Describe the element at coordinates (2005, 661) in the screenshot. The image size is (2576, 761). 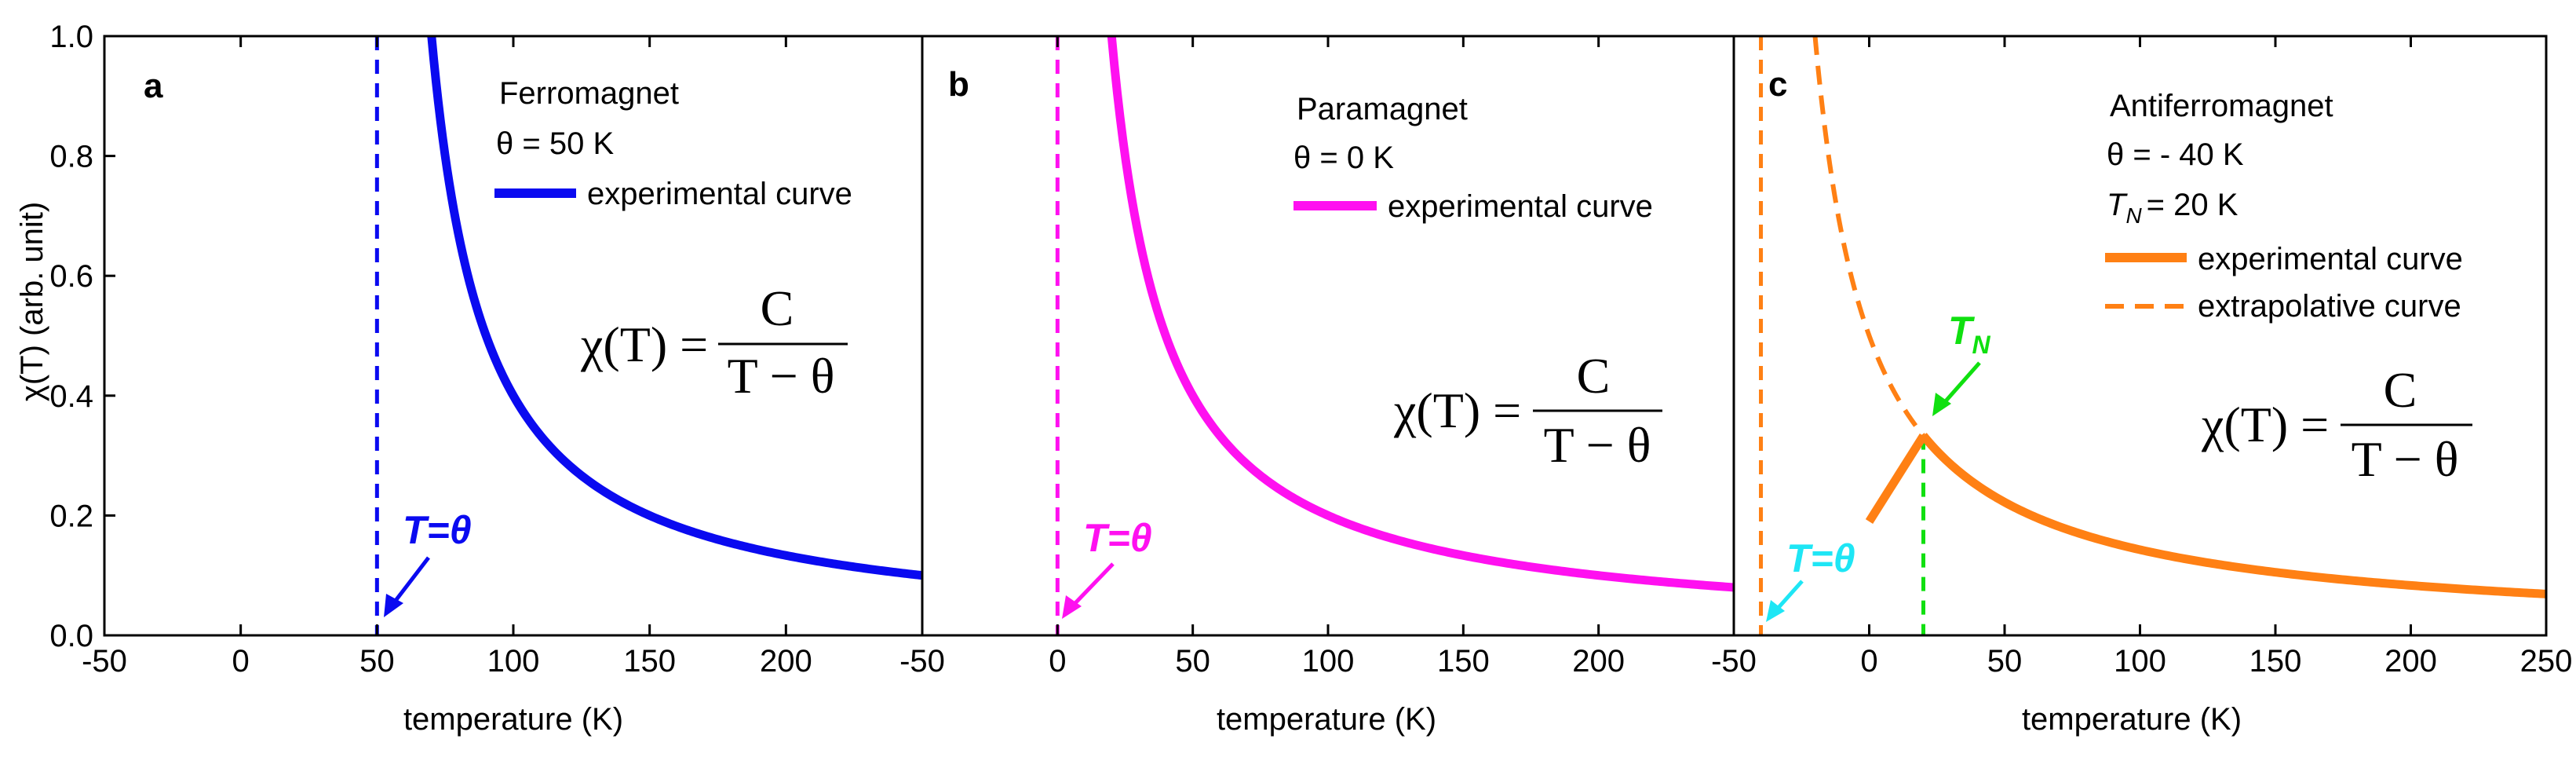
I see `panel-c-xtick-label-2: 50` at that location.